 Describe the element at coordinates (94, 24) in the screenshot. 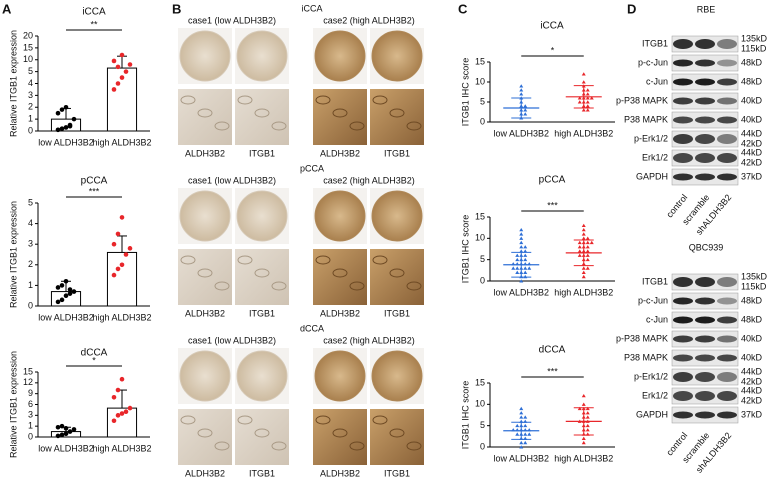

I see `significance: **` at that location.